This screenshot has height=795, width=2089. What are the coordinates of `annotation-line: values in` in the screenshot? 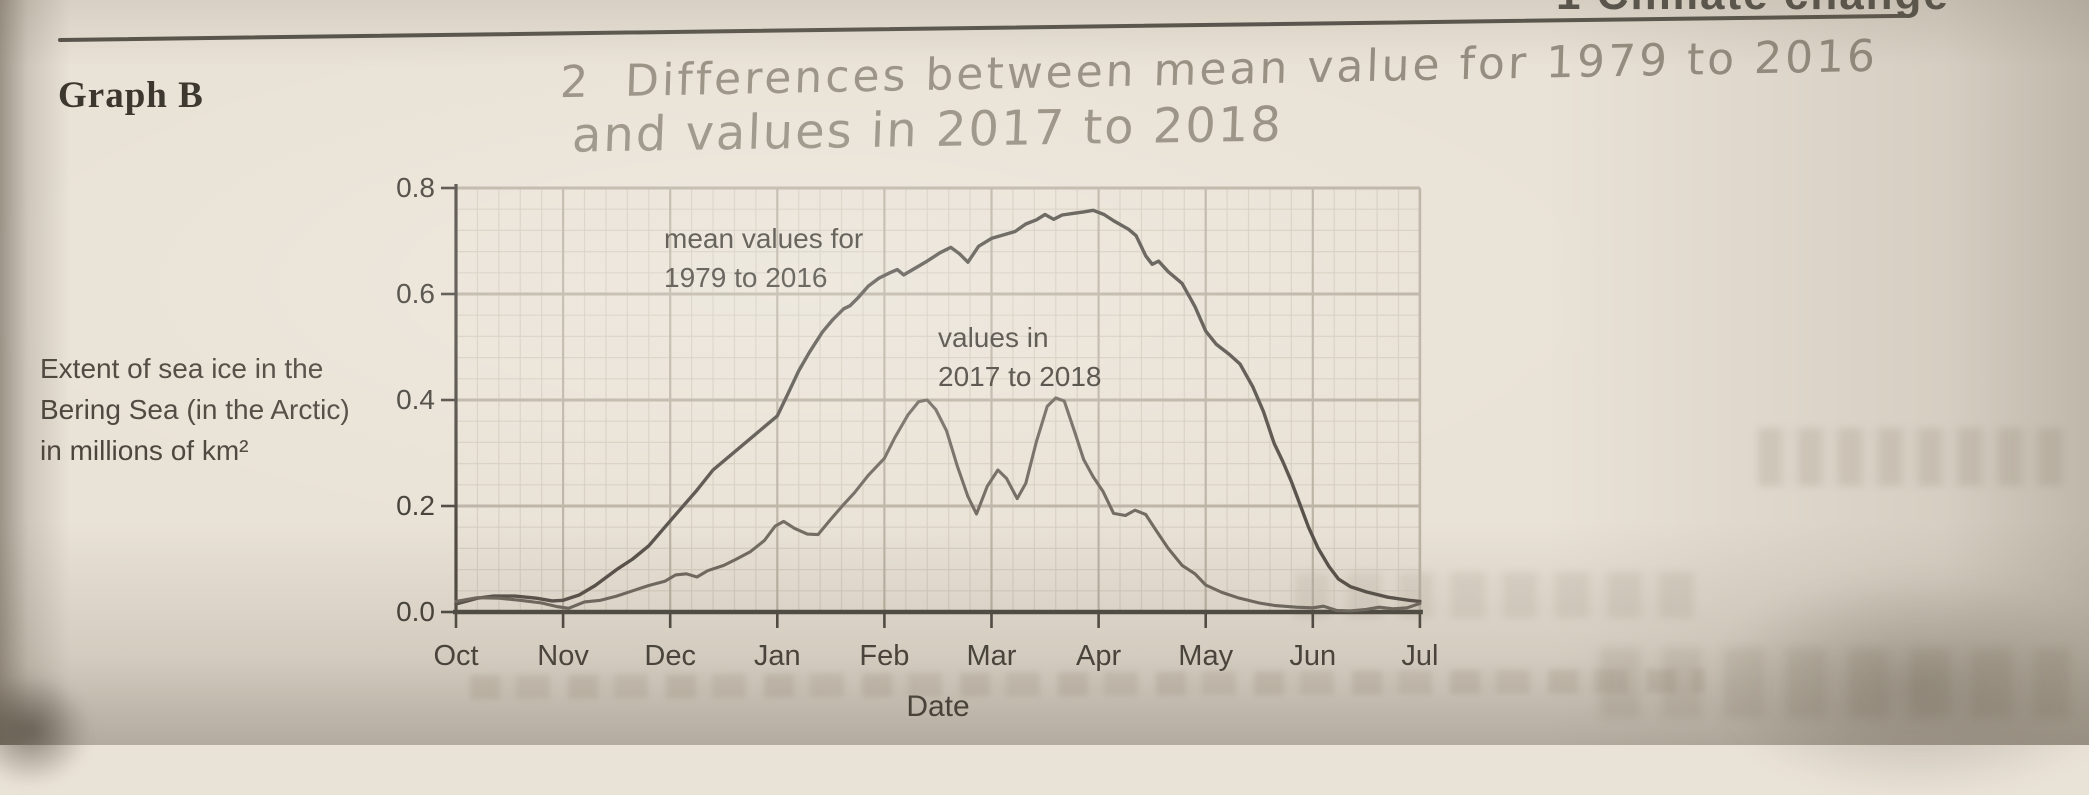 It's located at (993, 337).